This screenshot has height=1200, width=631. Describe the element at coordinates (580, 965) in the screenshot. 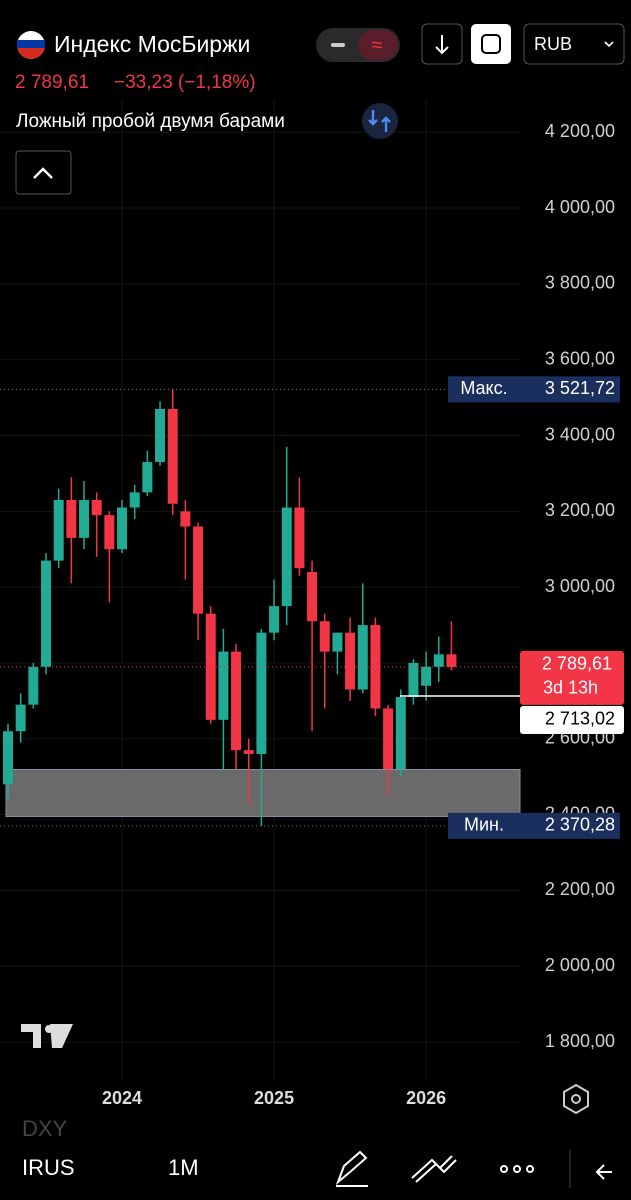

I see `y-tick-label: 2 000,00` at that location.